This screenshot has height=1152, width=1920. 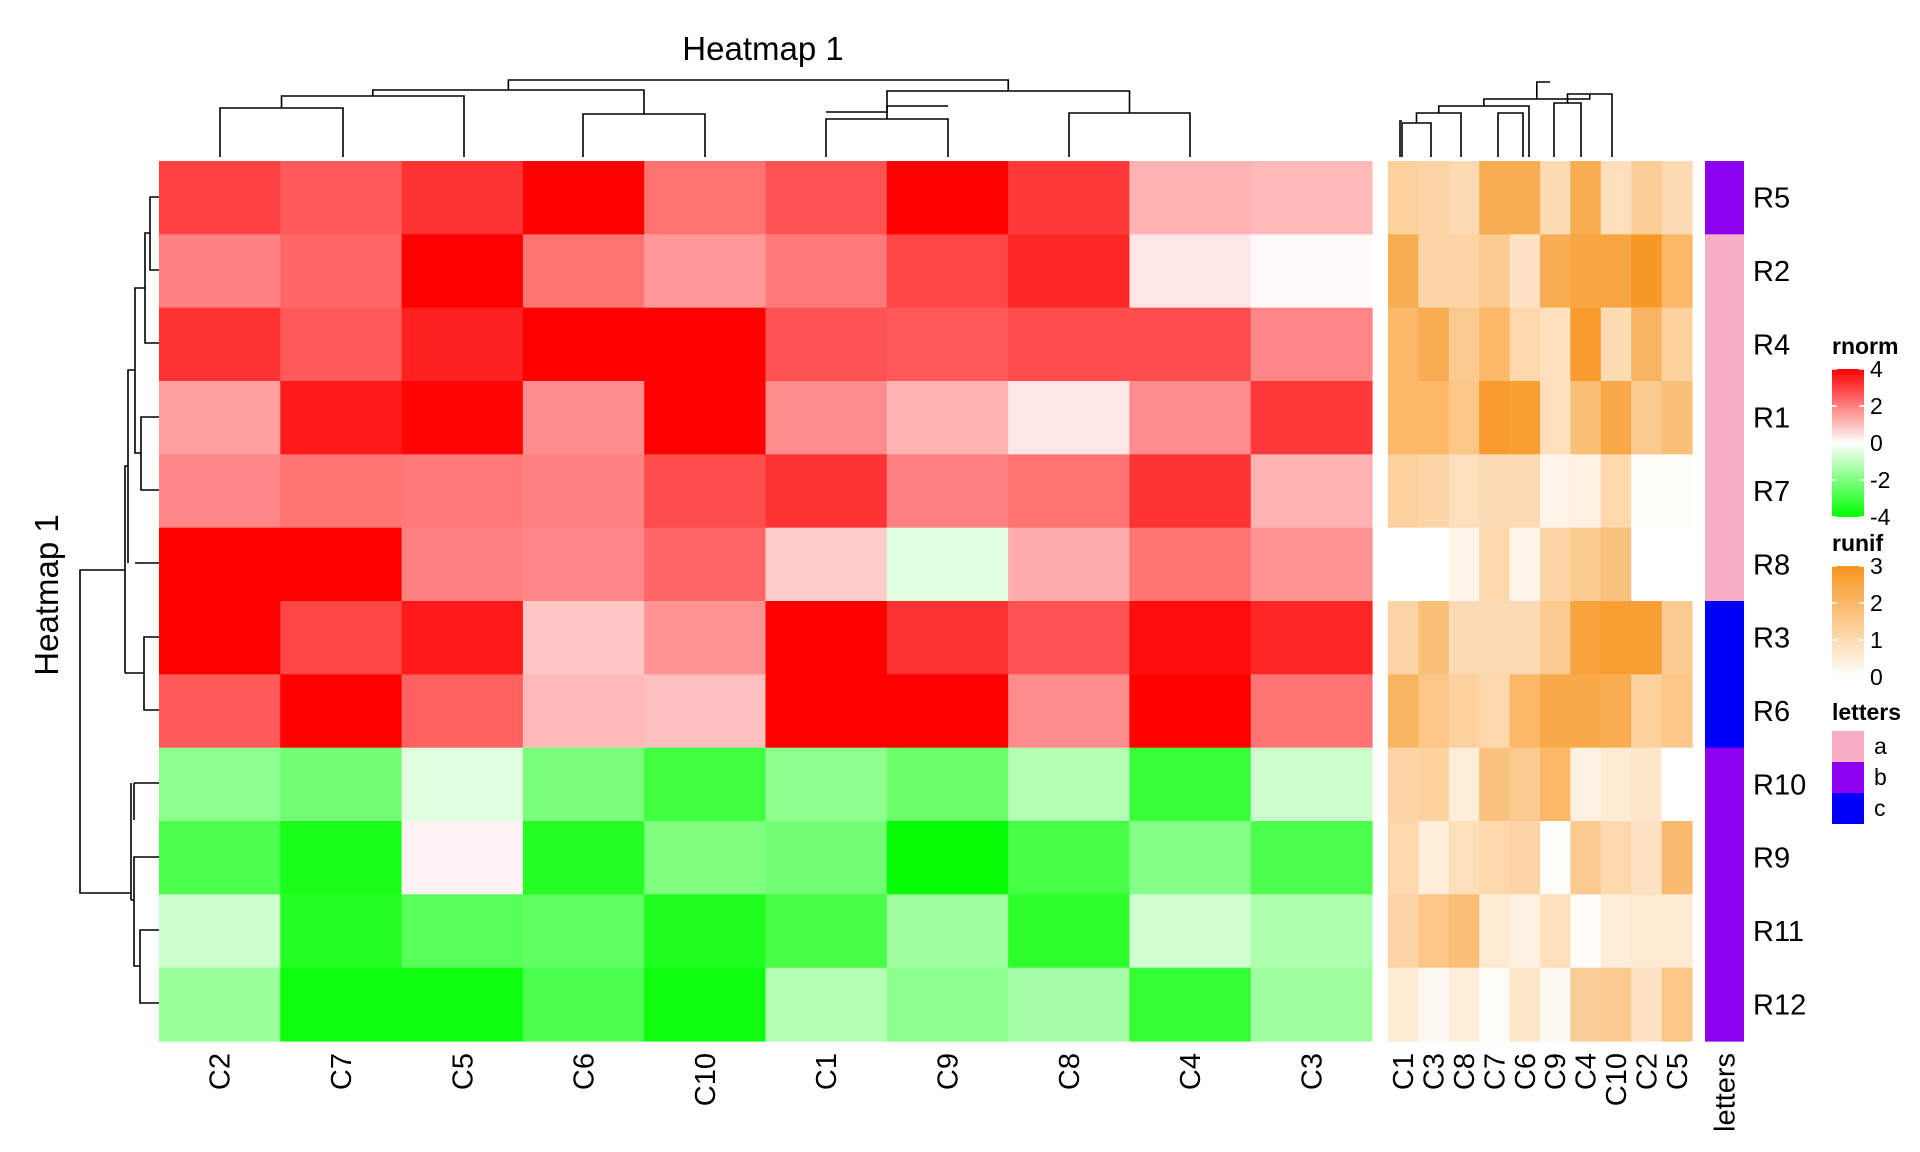 I want to click on runif-cell-r12-c1, so click(x=1403, y=1004).